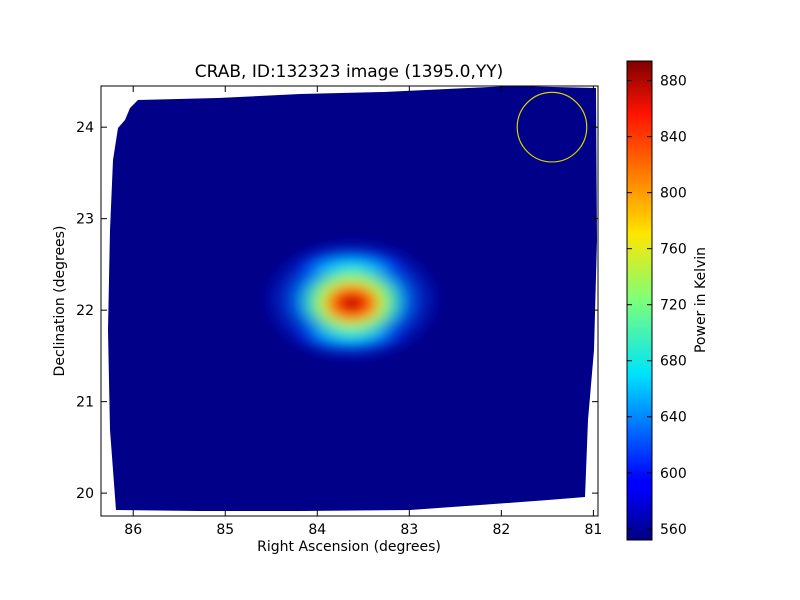  I want to click on x-tick-label: 83, so click(409, 530).